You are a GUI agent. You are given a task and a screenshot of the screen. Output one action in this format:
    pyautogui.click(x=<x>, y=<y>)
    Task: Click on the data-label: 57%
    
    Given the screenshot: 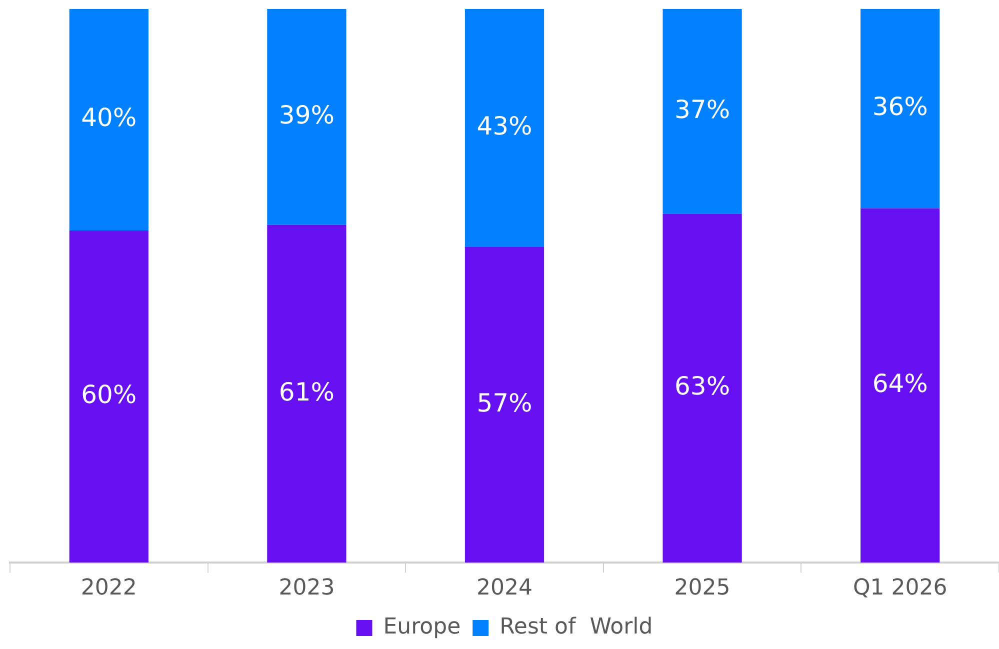 What is the action you would take?
    pyautogui.click(x=504, y=403)
    